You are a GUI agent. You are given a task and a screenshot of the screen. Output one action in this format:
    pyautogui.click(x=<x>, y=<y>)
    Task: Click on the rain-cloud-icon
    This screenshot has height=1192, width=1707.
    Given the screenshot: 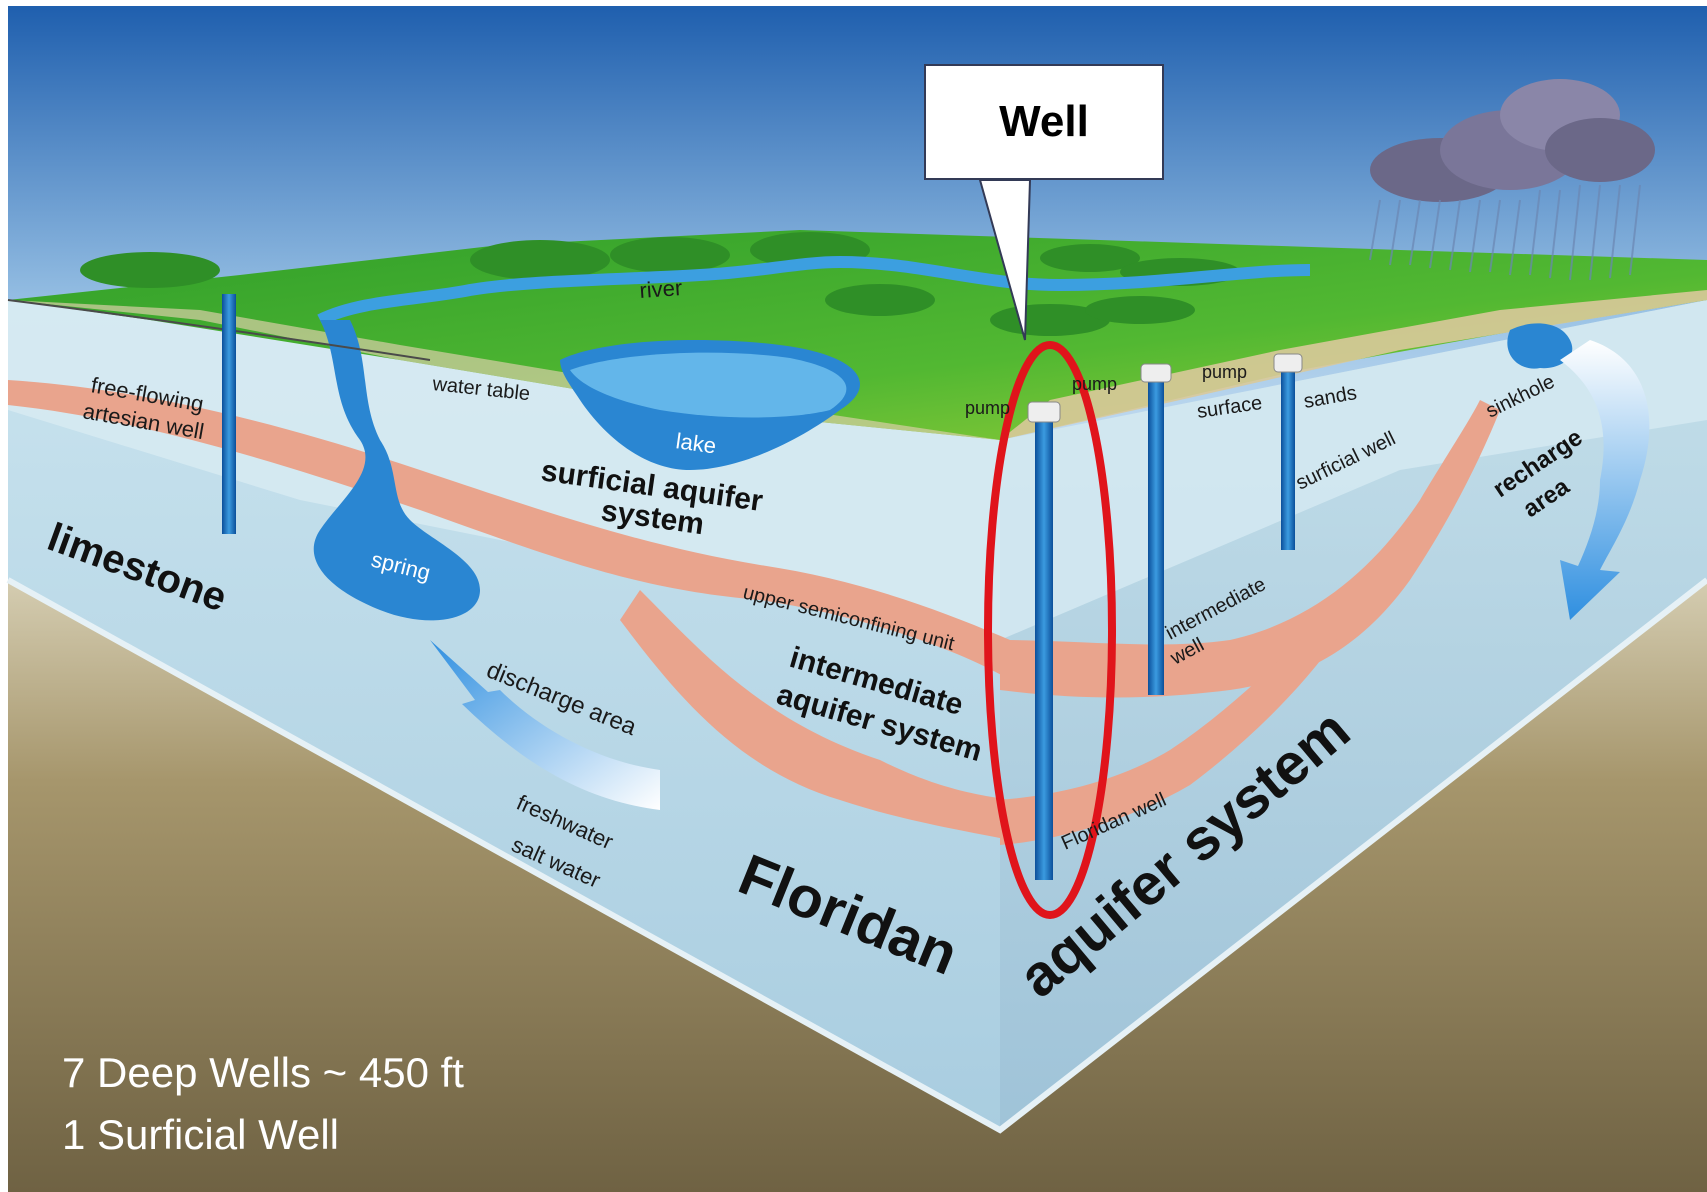 What is the action you would take?
    pyautogui.click(x=1512, y=180)
    